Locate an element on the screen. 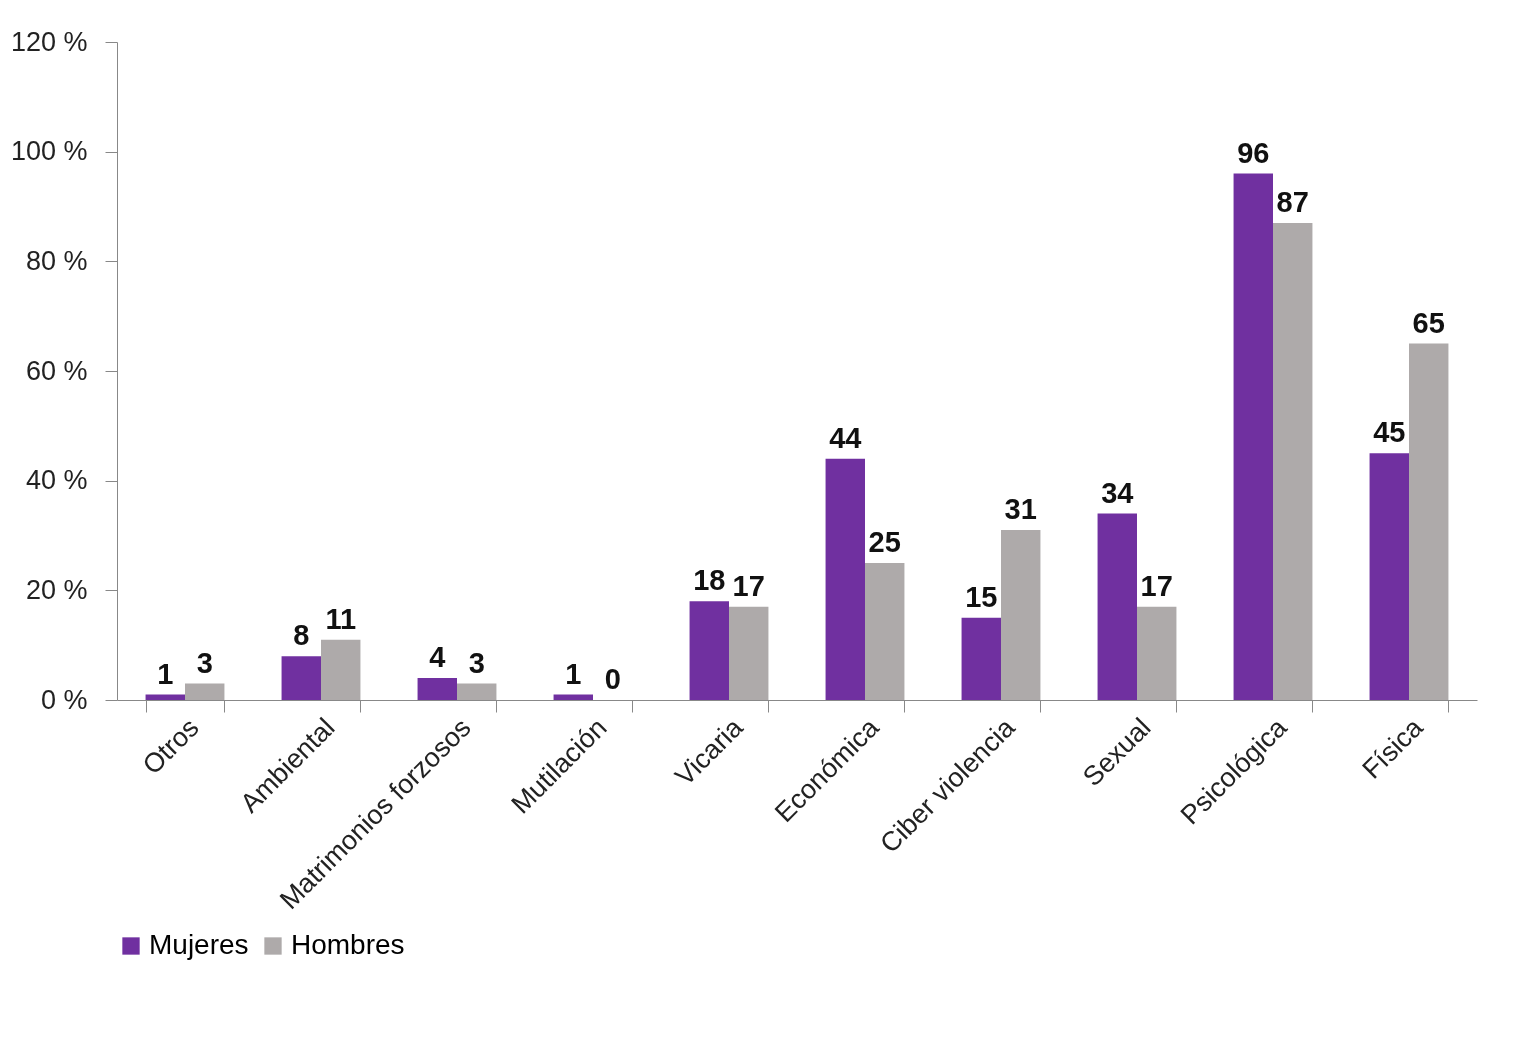 The image size is (1514, 1049). data-label: 4 is located at coordinates (437, 657).